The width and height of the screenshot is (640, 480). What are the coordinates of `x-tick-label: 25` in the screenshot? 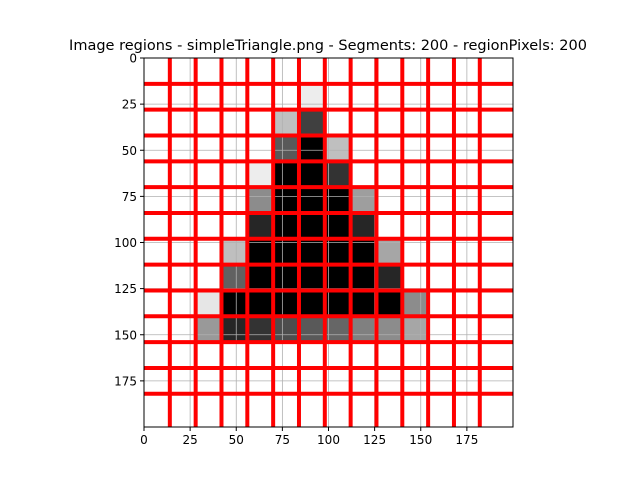 It's located at (189, 440).